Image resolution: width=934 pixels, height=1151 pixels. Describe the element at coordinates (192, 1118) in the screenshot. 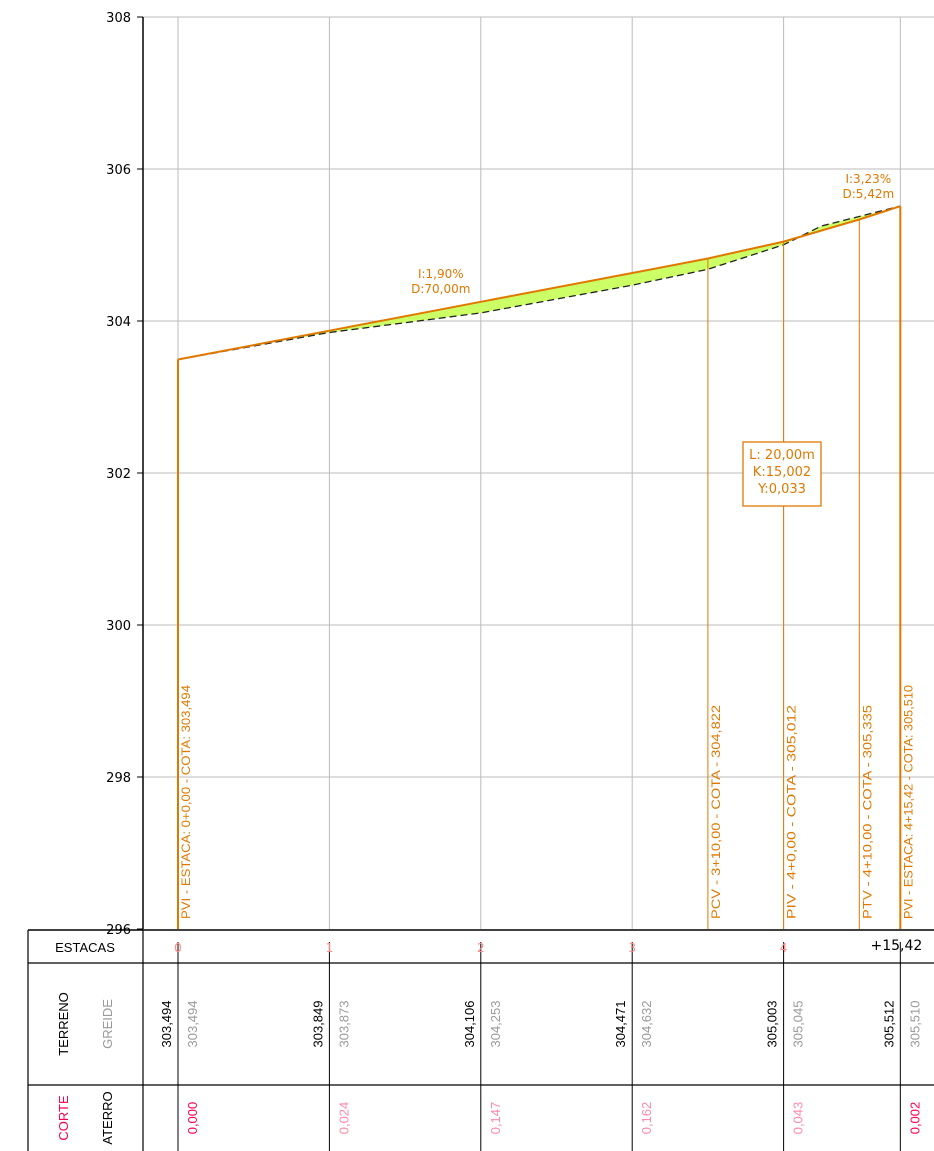

I see `corte-aterro-value: 0,000` at that location.